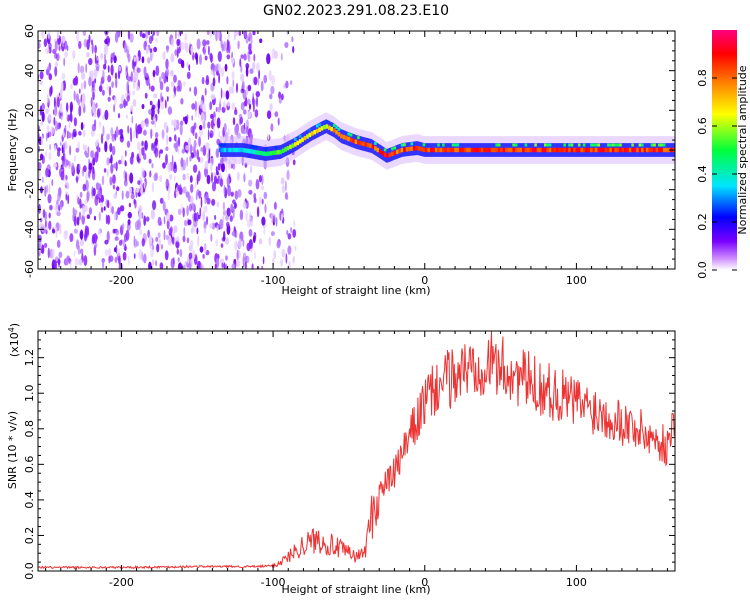 The height and width of the screenshot is (600, 750). I want to click on spectrogram-y-axis-label: Frequency (Hz), so click(12, 150).